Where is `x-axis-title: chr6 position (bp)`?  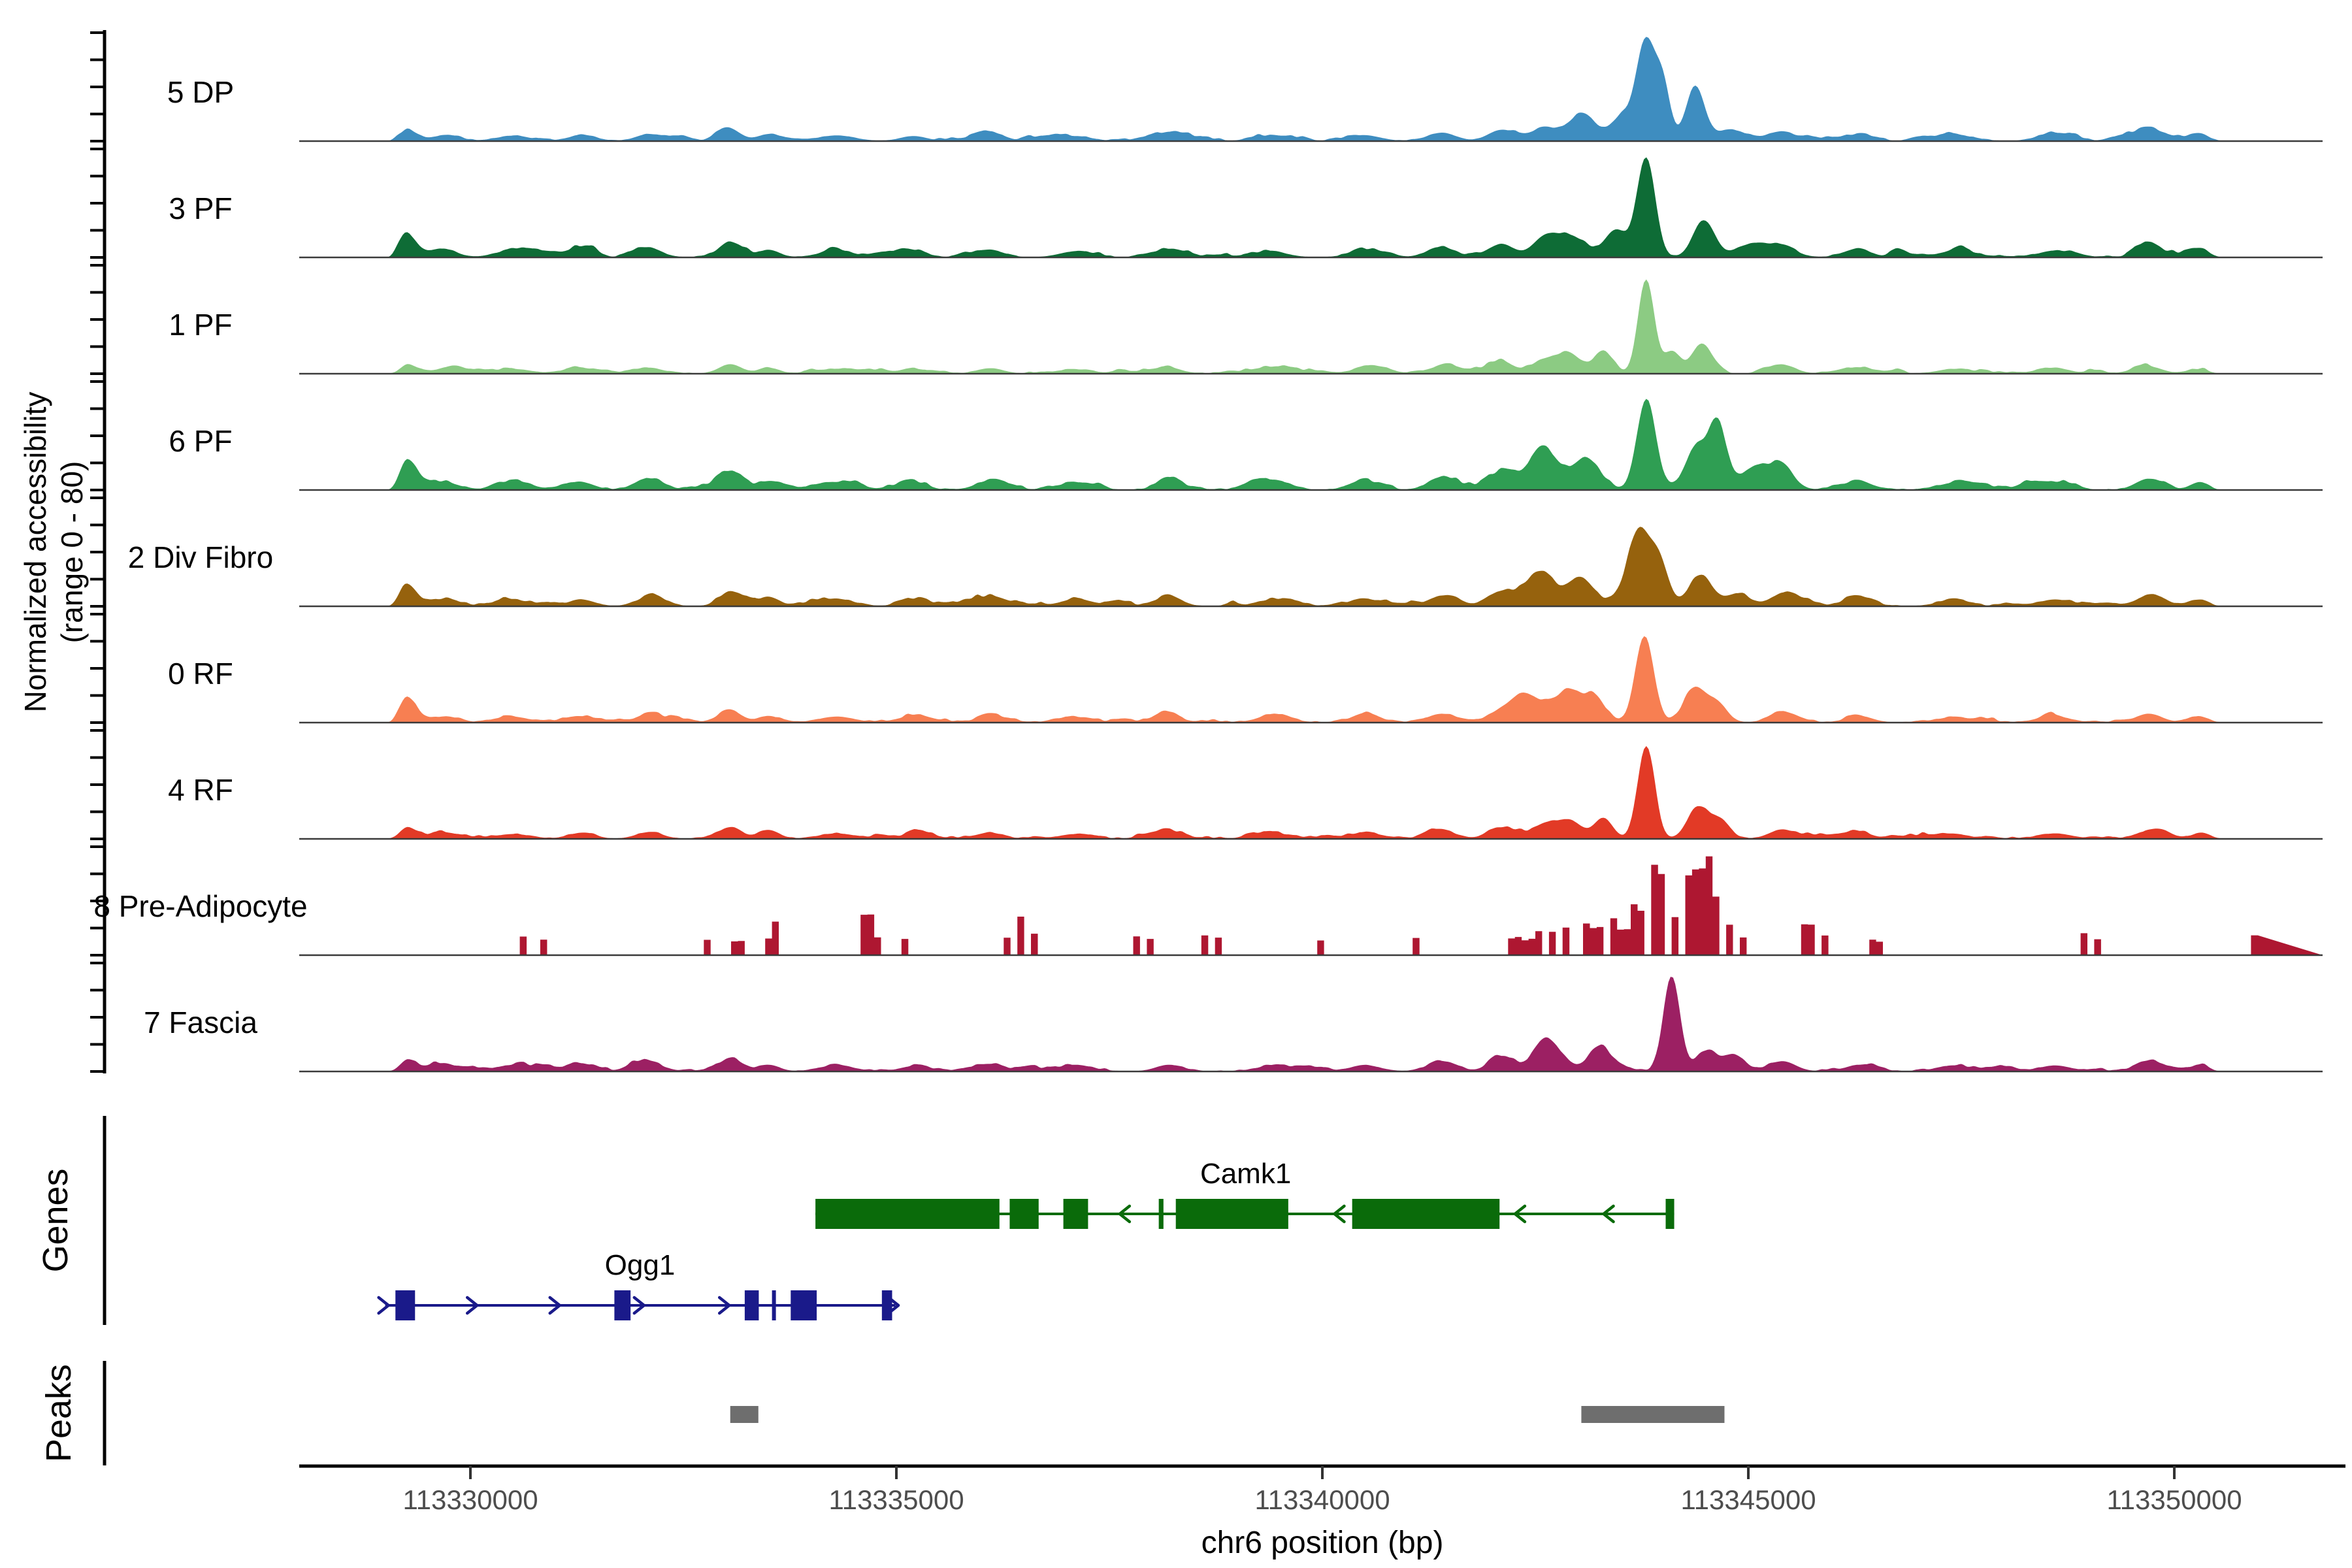
x-axis-title: chr6 position (bp) is located at coordinates (1322, 1543).